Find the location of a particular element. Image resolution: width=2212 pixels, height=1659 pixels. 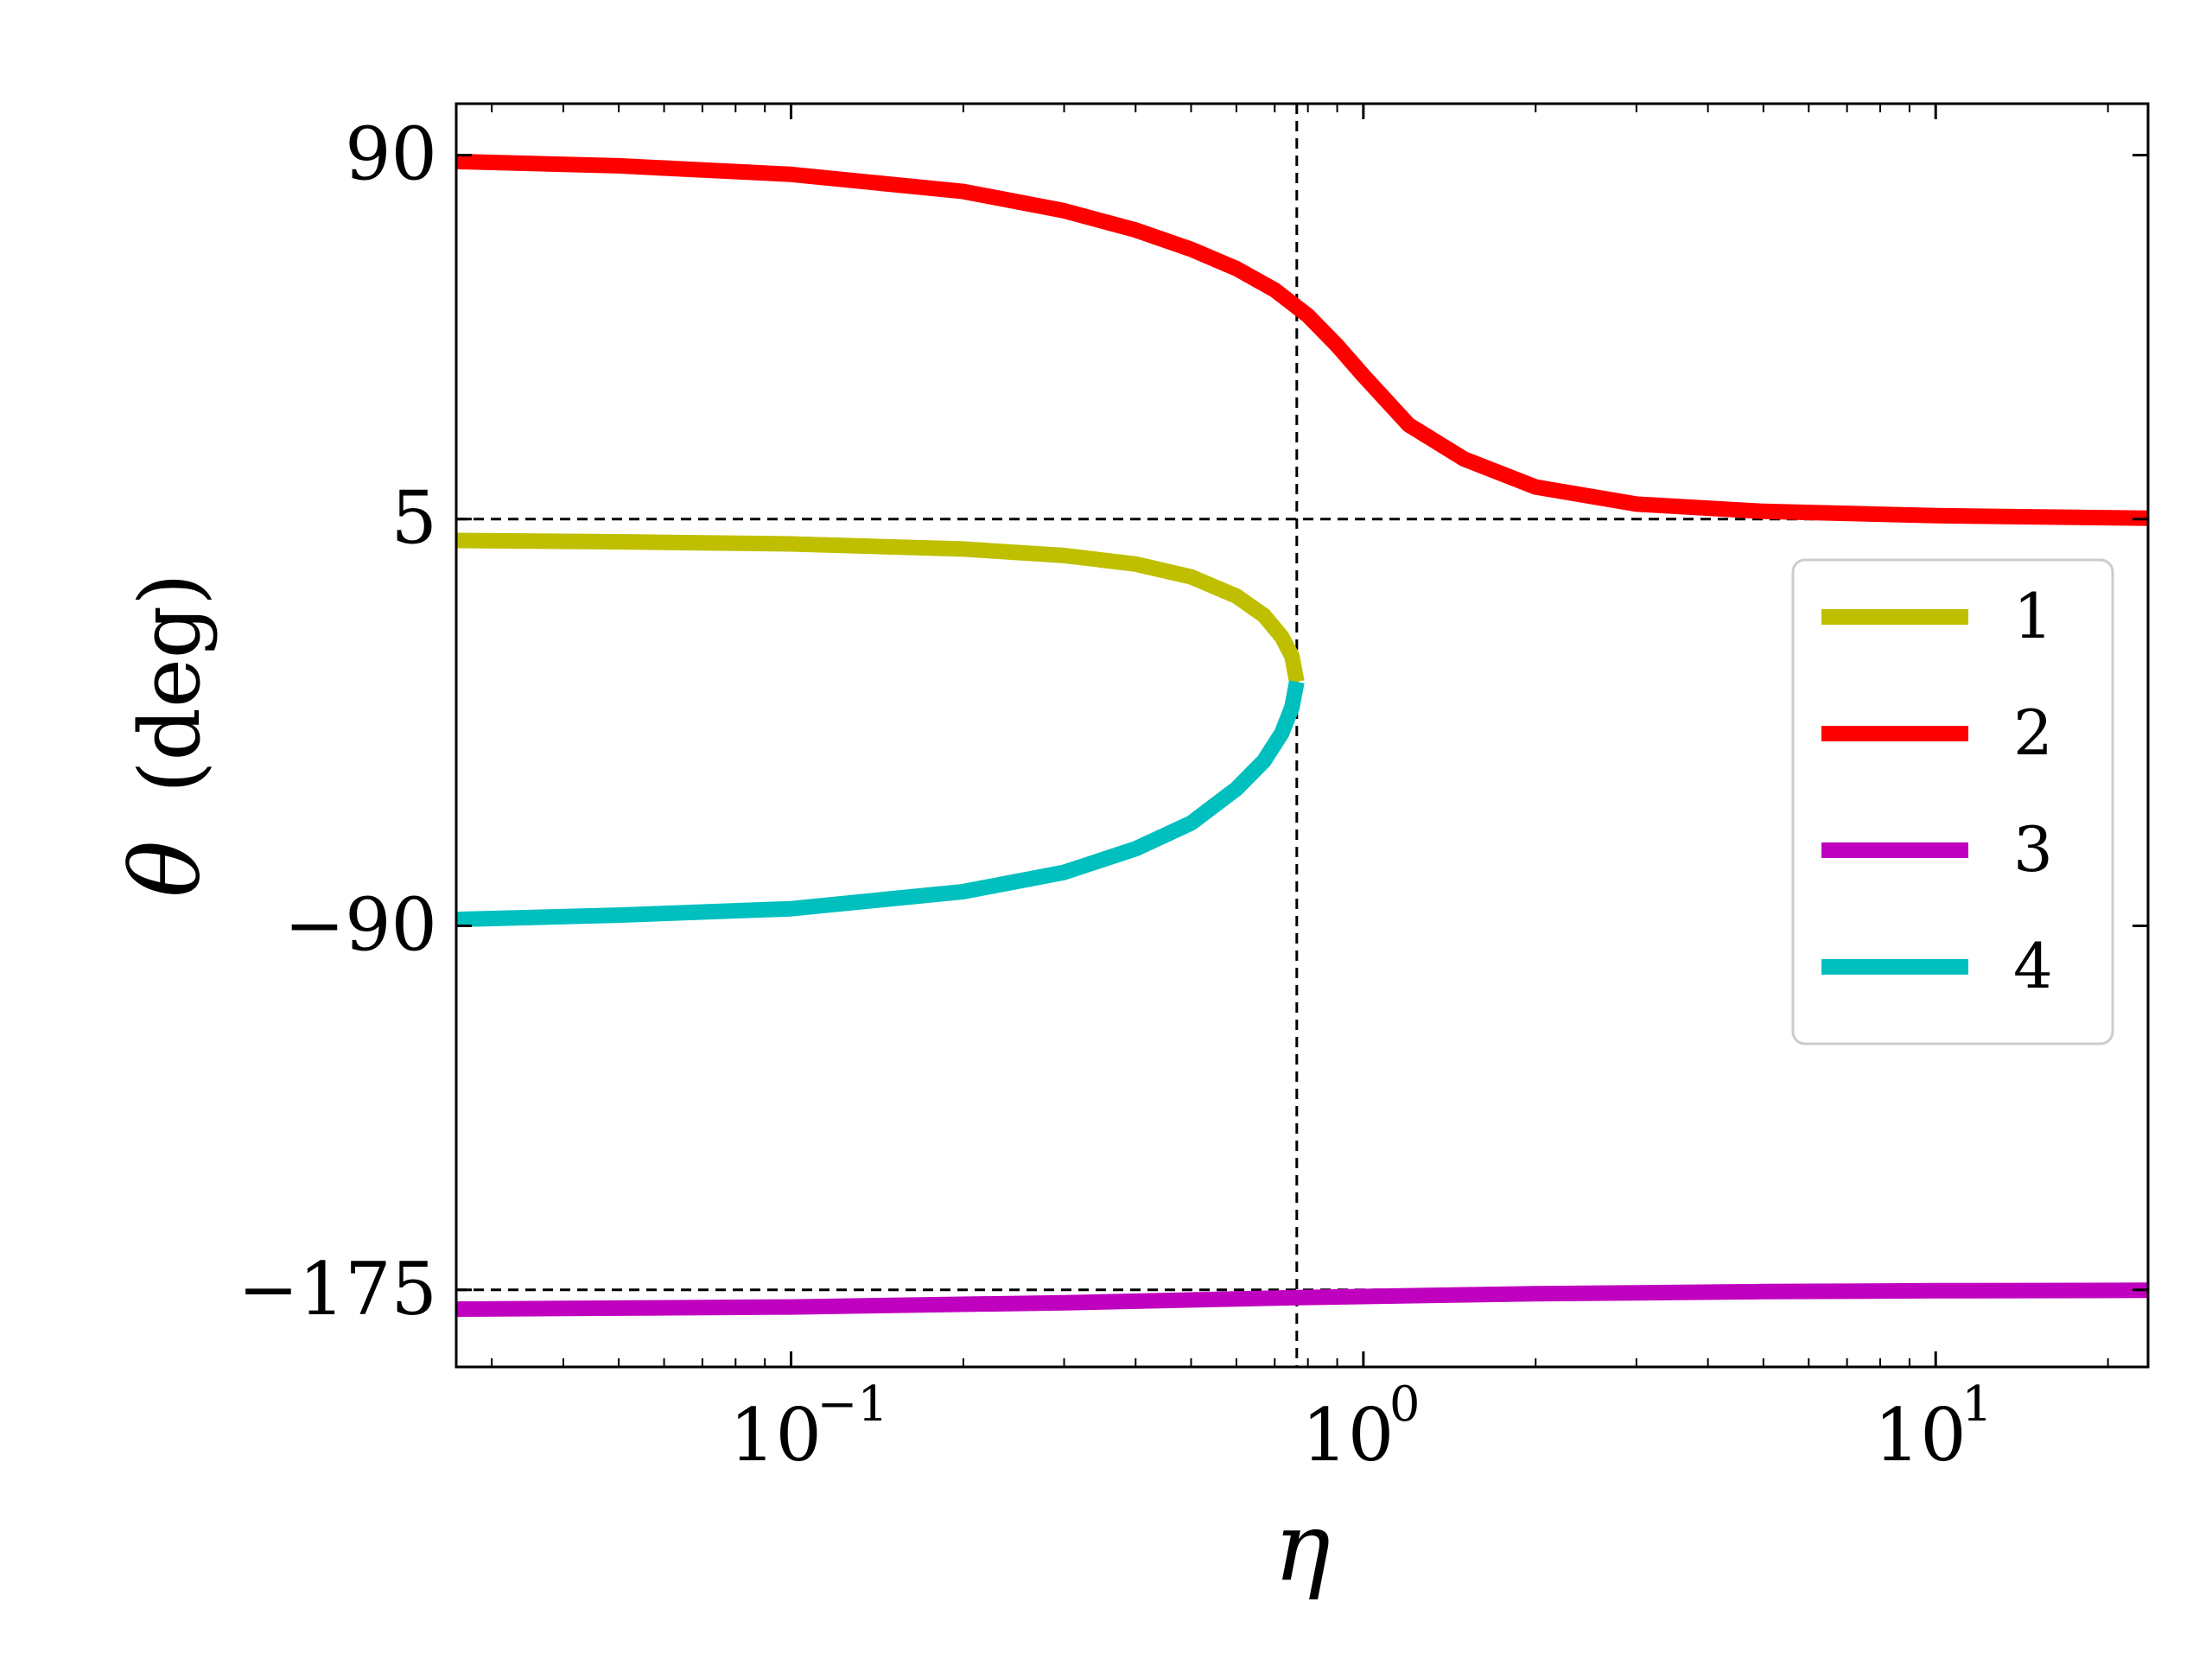

y-axis-label-symbol: θ is located at coordinates (166, 868).